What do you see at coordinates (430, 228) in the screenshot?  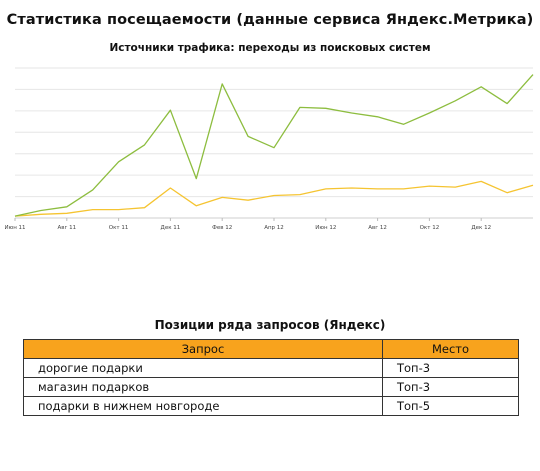 I see `x-tick-label: Окт 12` at bounding box center [430, 228].